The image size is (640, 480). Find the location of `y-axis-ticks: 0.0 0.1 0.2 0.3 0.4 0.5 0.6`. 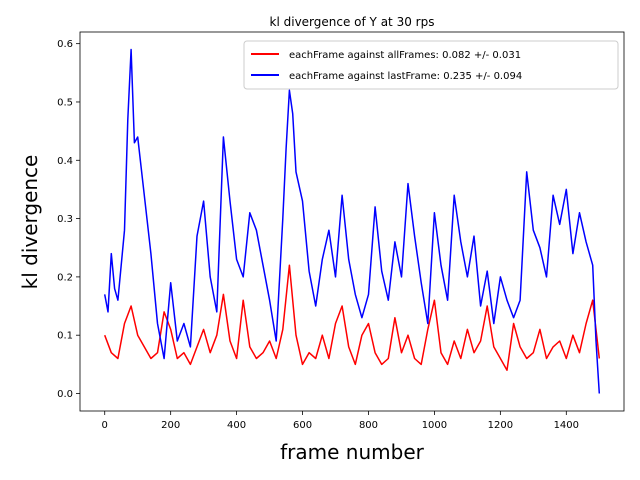

y-axis-ticks: 0.0 0.1 0.2 0.3 0.4 0.5 0.6 is located at coordinates (68, 219).